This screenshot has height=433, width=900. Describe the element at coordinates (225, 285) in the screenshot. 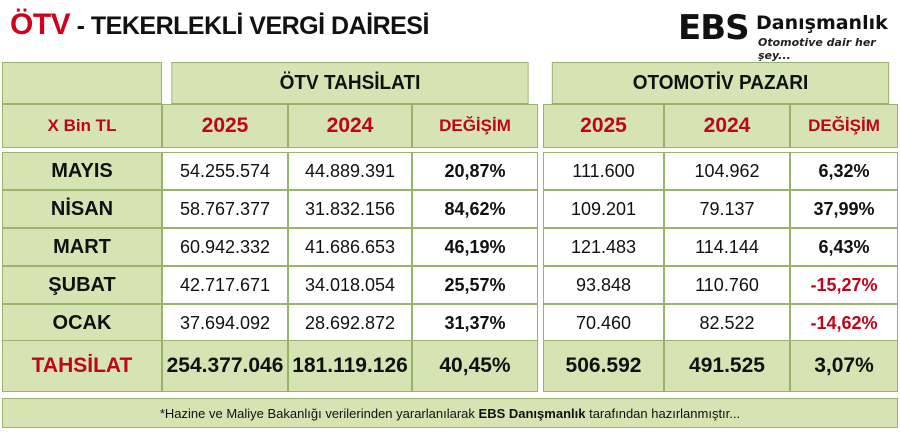

I see `cell-otv-2025: 42.717.671` at that location.